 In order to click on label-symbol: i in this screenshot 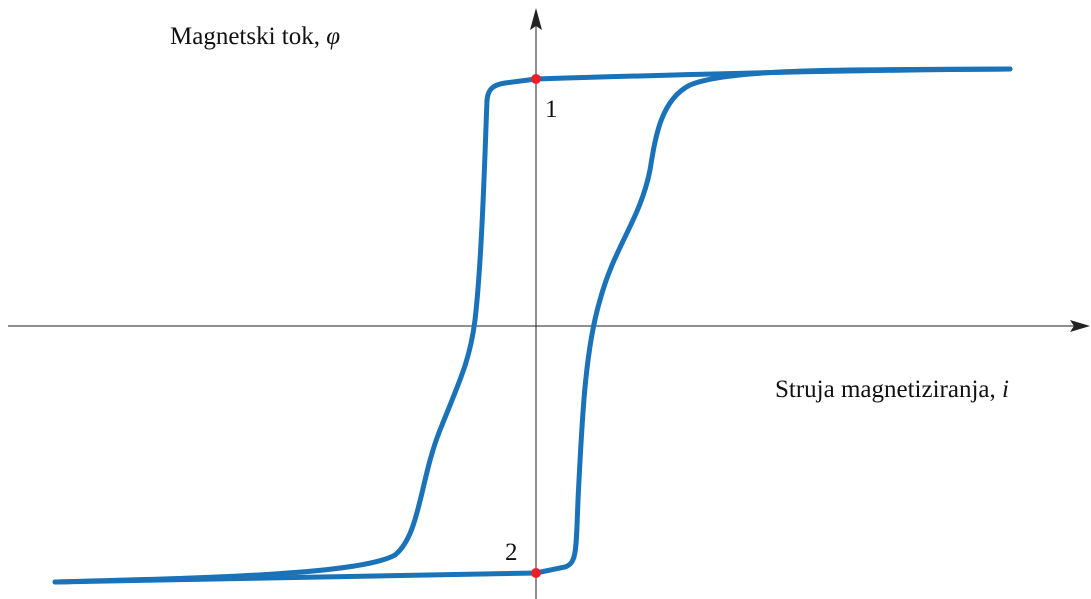, I will do `click(1005, 389)`.